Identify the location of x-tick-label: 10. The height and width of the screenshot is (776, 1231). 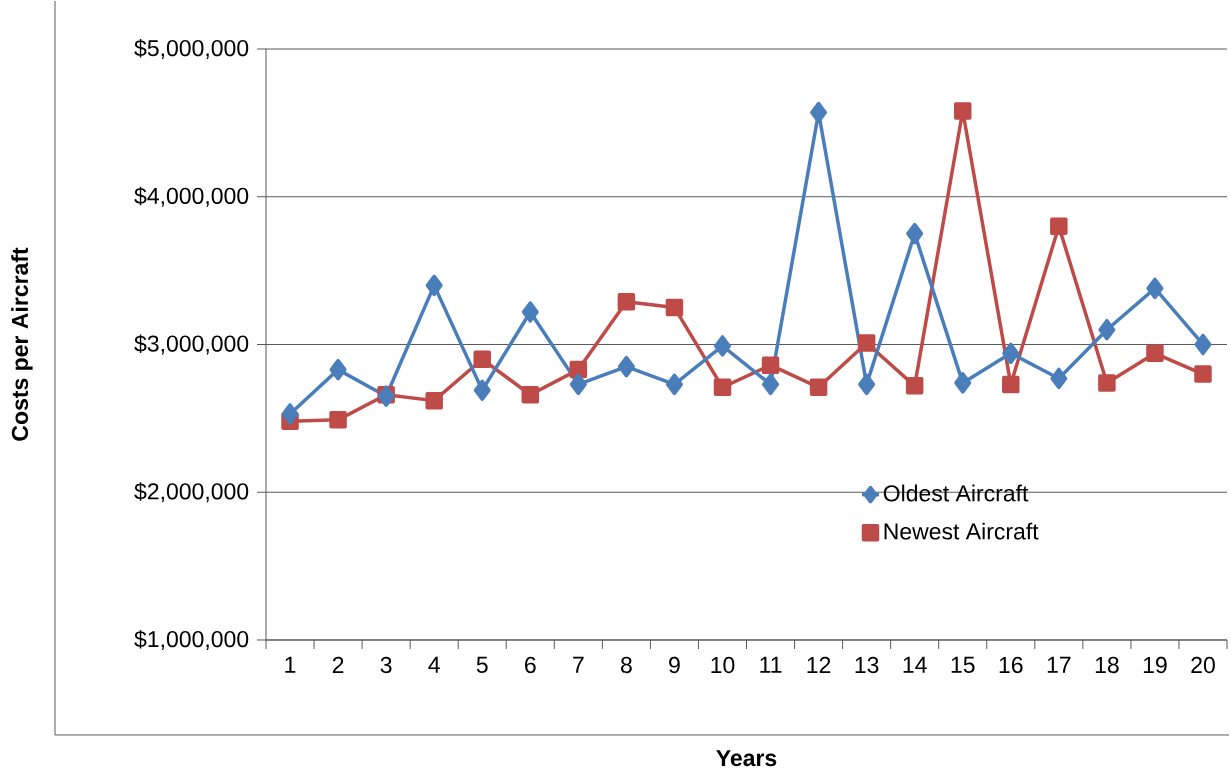
(723, 665).